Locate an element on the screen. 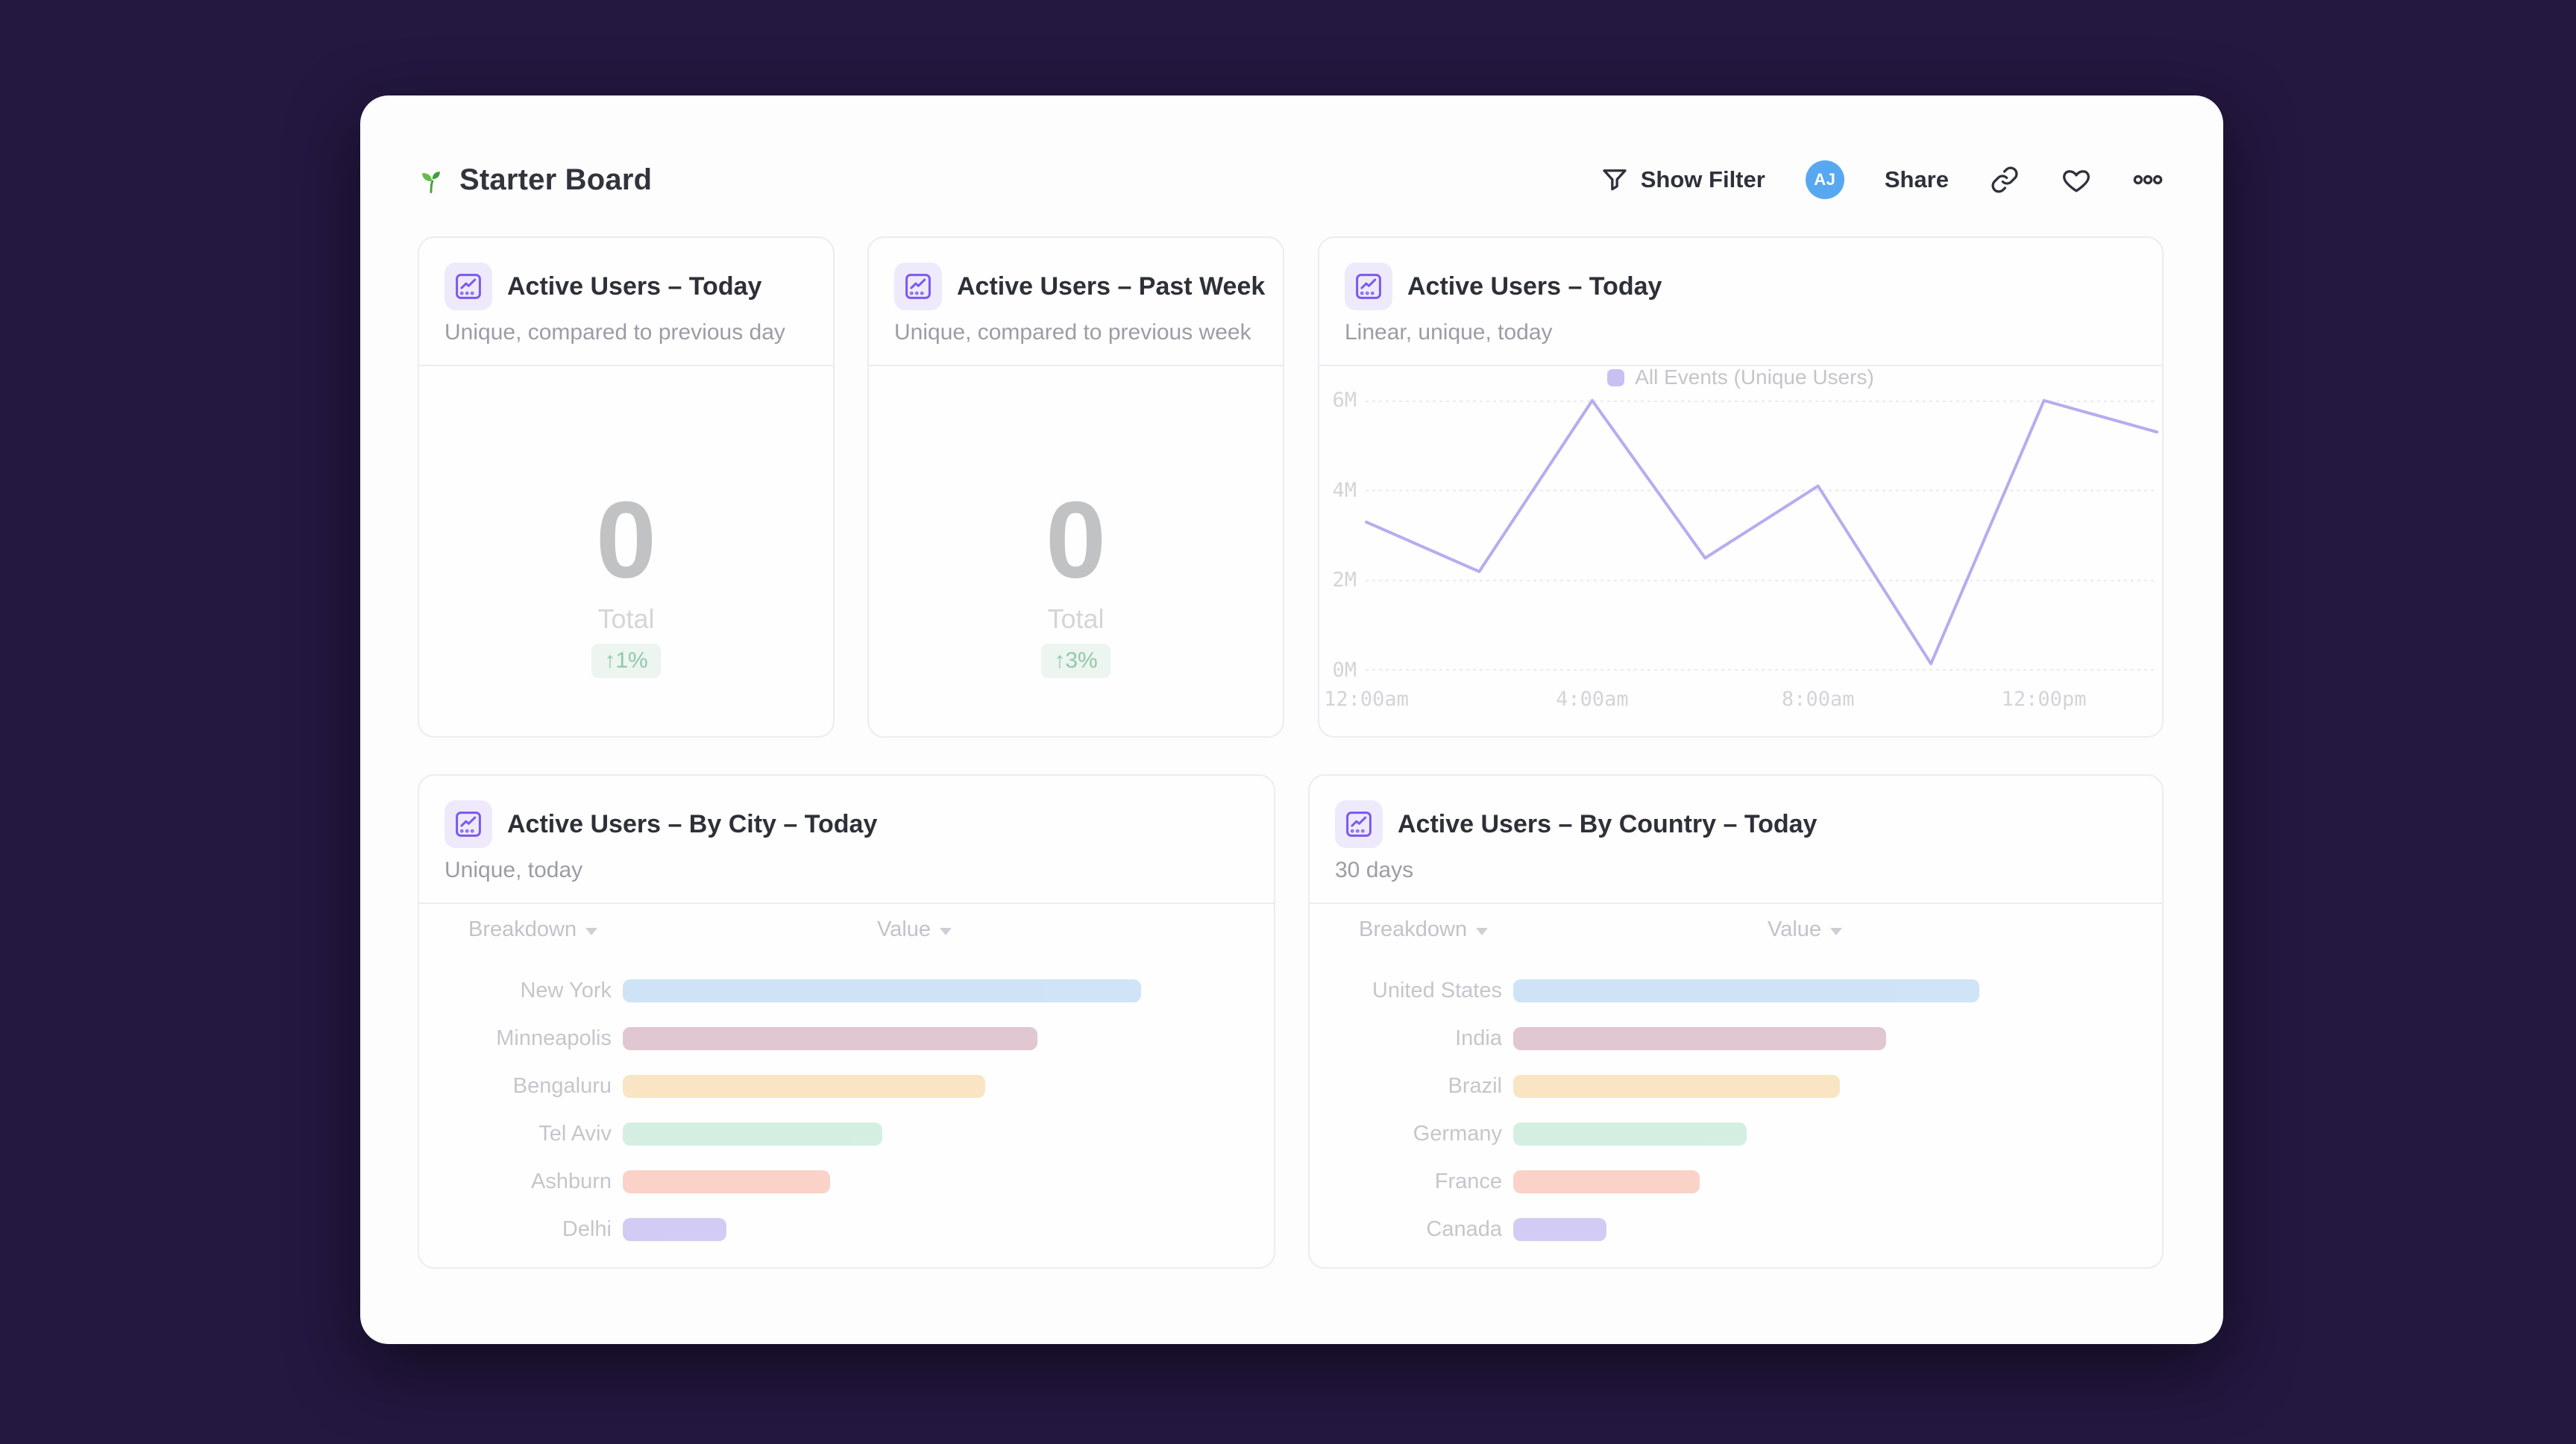  card-subtitle: Linear, unique, today is located at coordinates (1449, 333).